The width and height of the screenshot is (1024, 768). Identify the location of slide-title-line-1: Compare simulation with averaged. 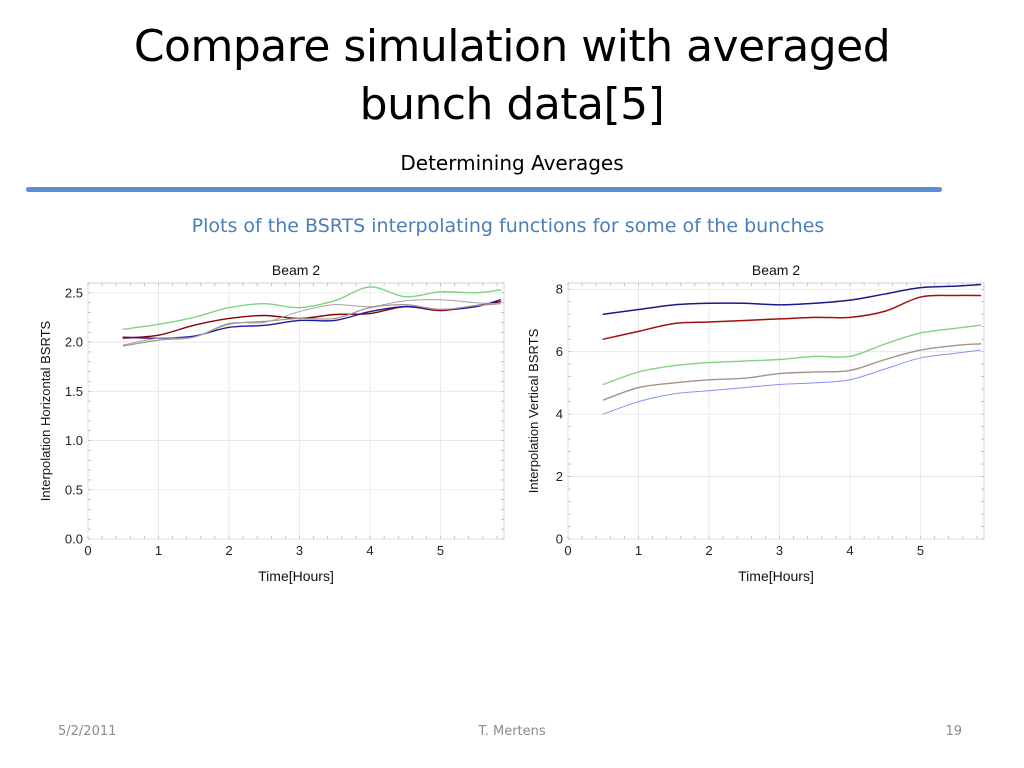
(512, 46).